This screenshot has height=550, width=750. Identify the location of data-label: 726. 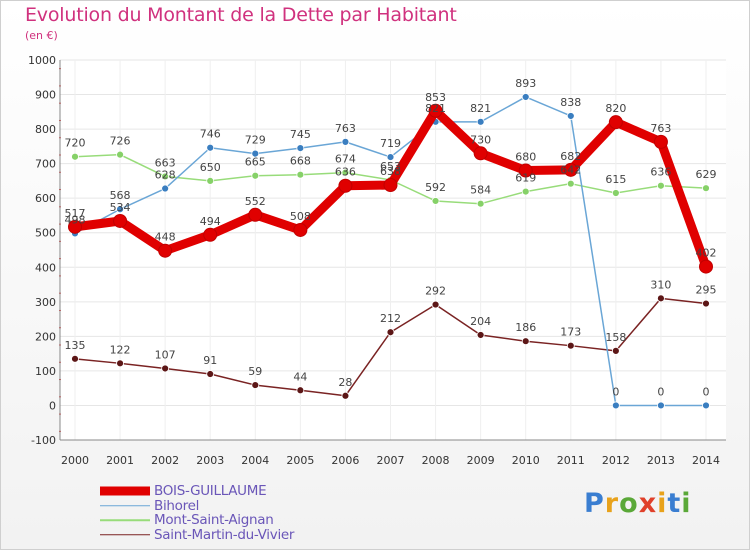
(120, 141).